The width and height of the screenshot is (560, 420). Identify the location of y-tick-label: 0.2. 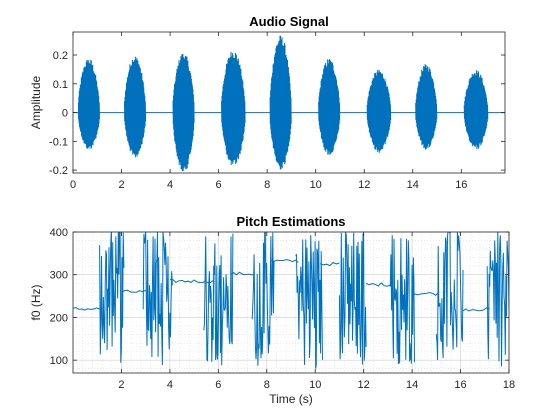
(60, 56).